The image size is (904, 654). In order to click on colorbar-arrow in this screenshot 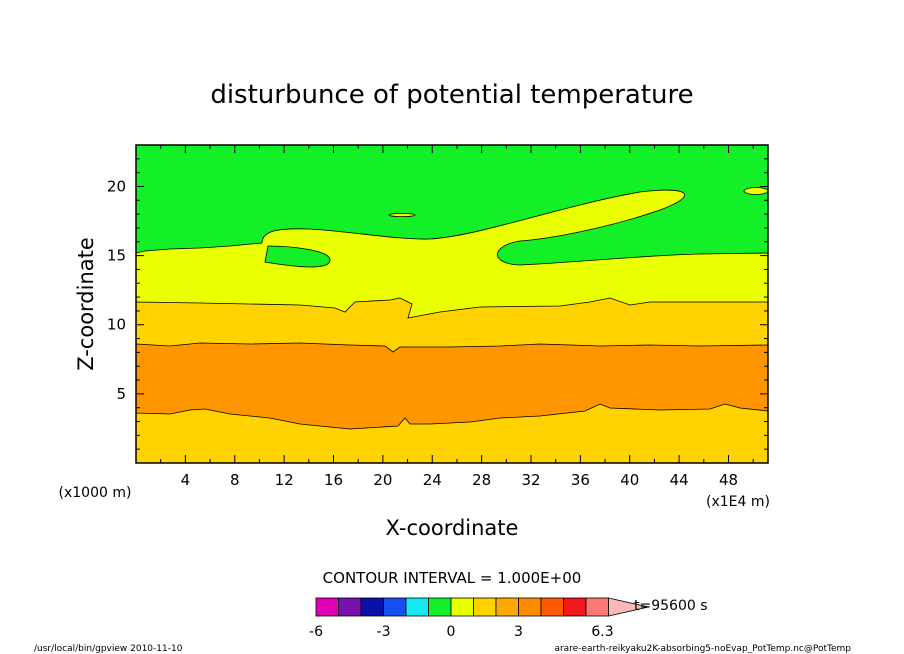, I will do `click(628, 607)`.